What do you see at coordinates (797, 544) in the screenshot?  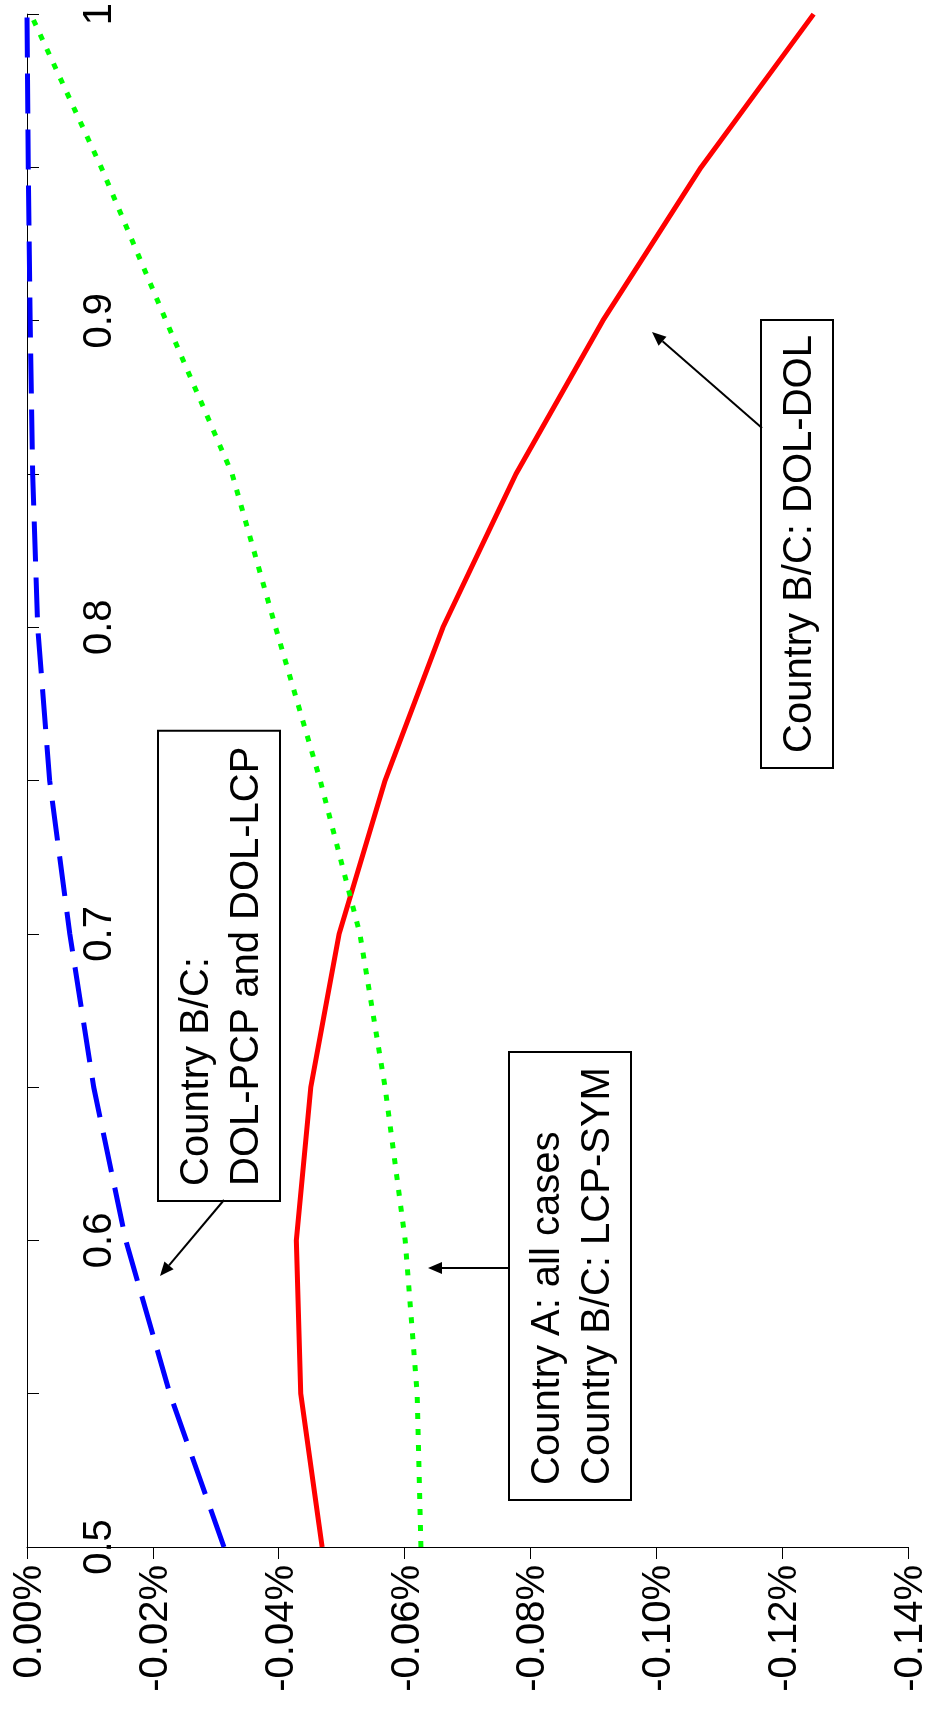 I see `annotation: Country B/C: DOL-DOL` at bounding box center [797, 544].